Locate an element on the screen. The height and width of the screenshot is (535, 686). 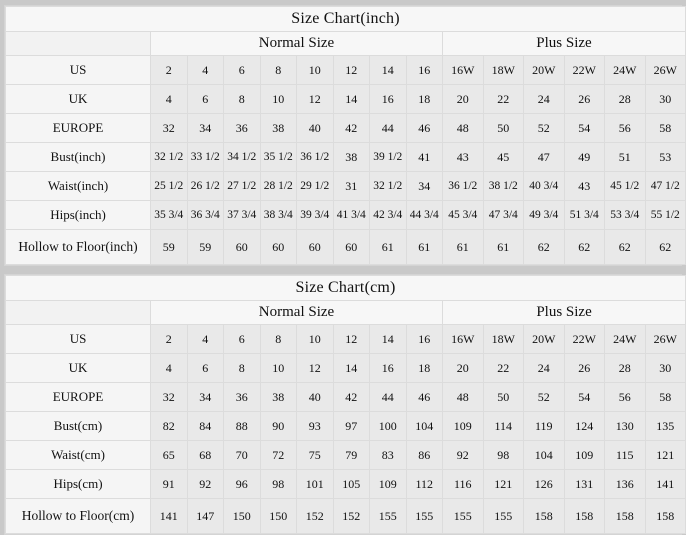
table-cell: 119 is located at coordinates (544, 426).